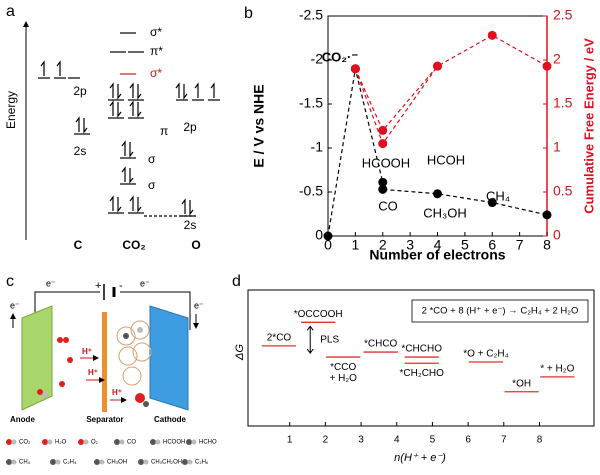 This screenshot has width=600, height=475. Describe the element at coordinates (388, 205) in the screenshot. I see `annotation: CO` at that location.